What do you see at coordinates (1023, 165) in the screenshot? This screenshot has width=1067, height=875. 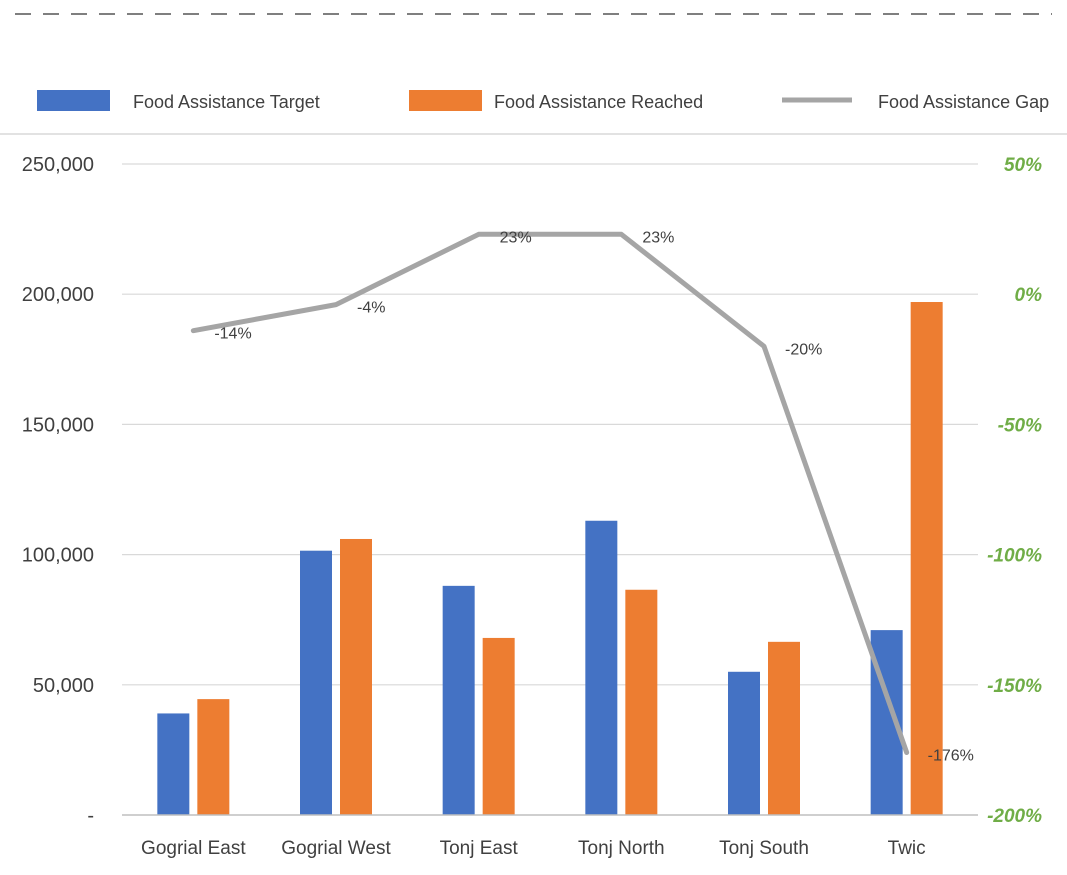 I see `right-tick-label: 50%` at bounding box center [1023, 165].